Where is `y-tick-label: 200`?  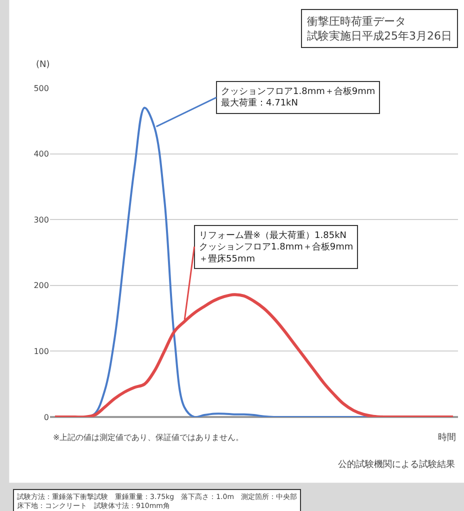 y-tick-label: 200 is located at coordinates (41, 285).